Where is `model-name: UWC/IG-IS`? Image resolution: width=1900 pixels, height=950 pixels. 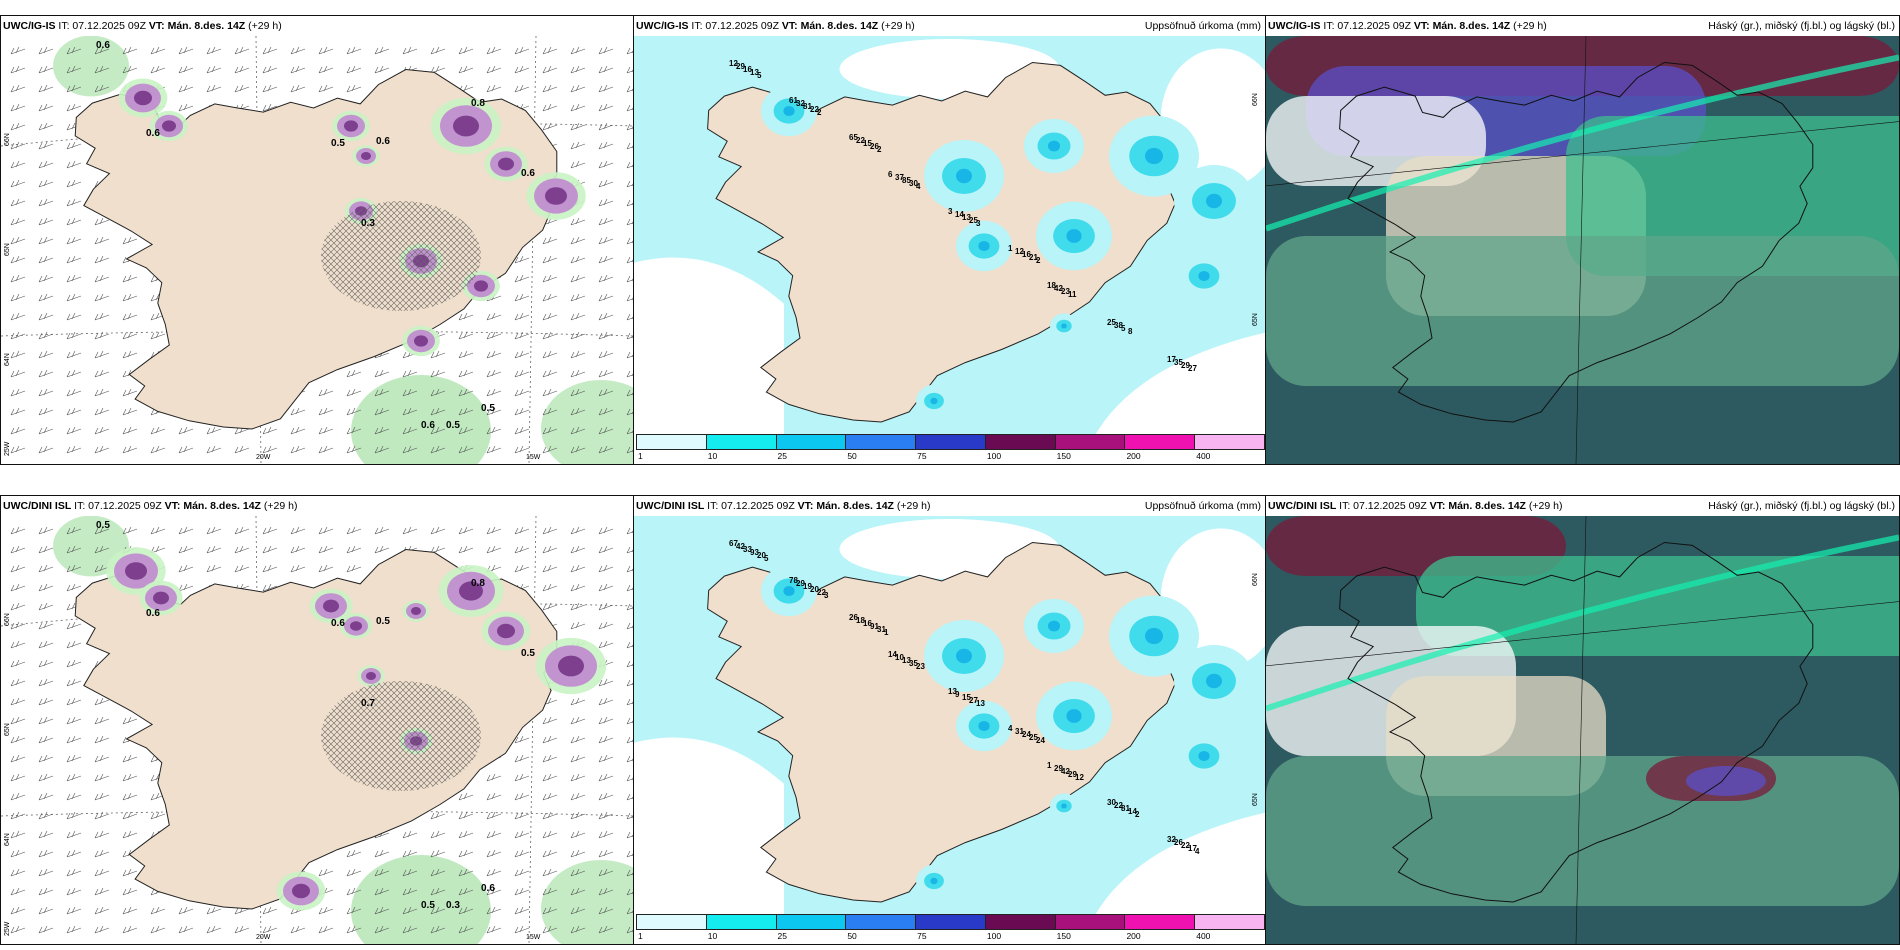
model-name: UWC/IG-IS is located at coordinates (29, 26).